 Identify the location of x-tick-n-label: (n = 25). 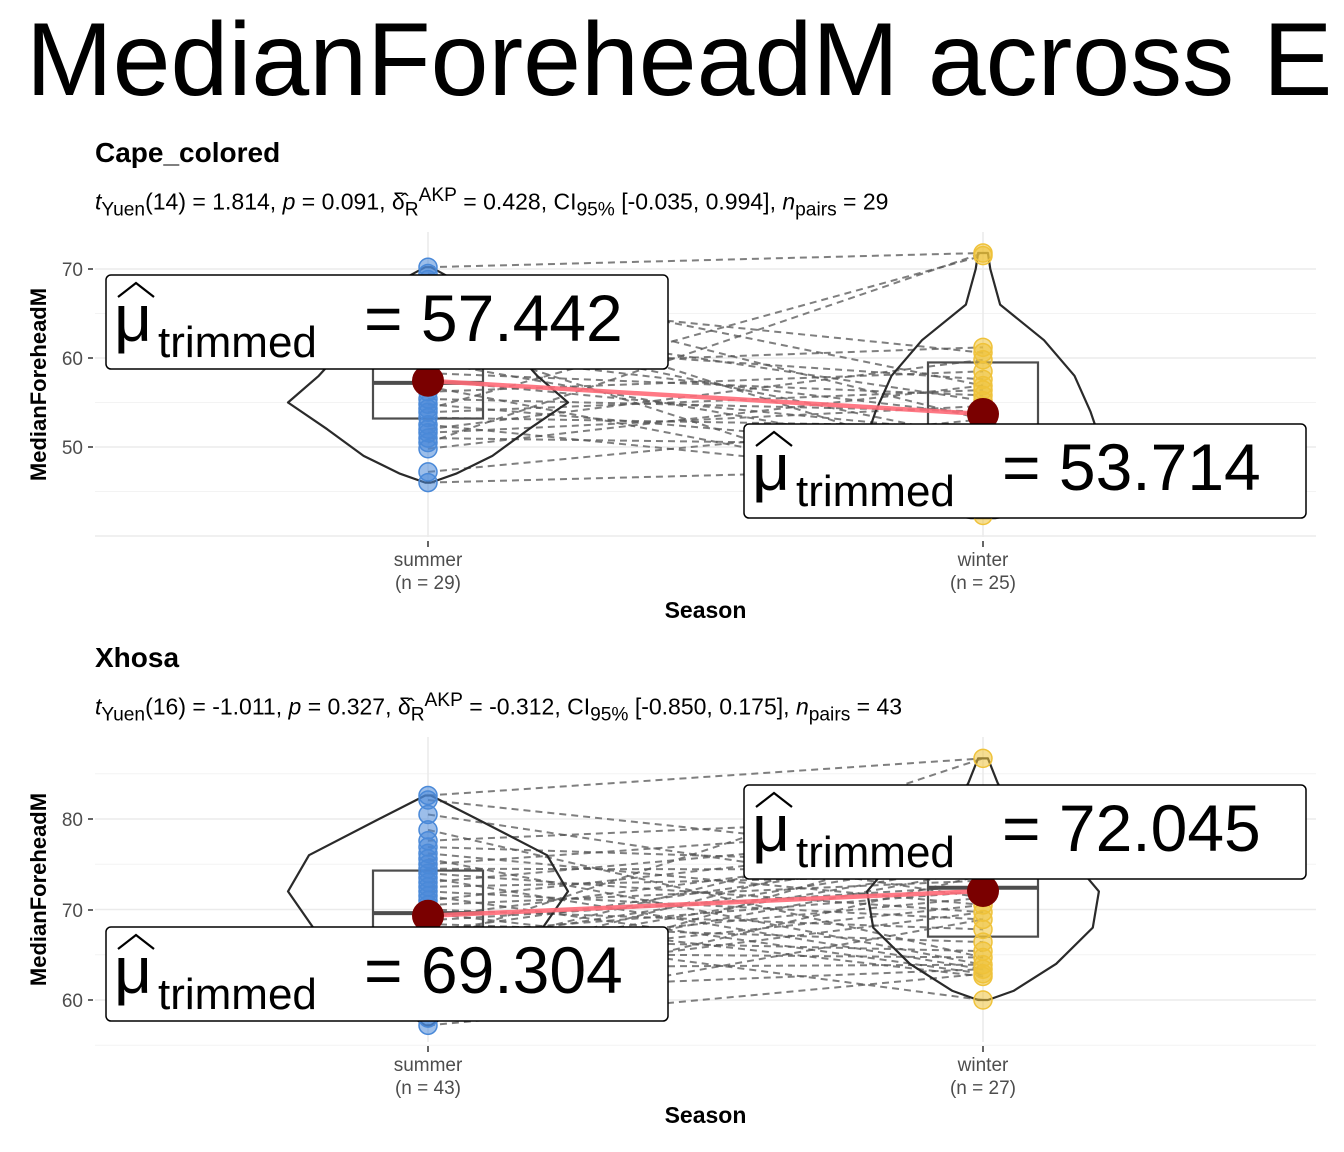
(983, 583).